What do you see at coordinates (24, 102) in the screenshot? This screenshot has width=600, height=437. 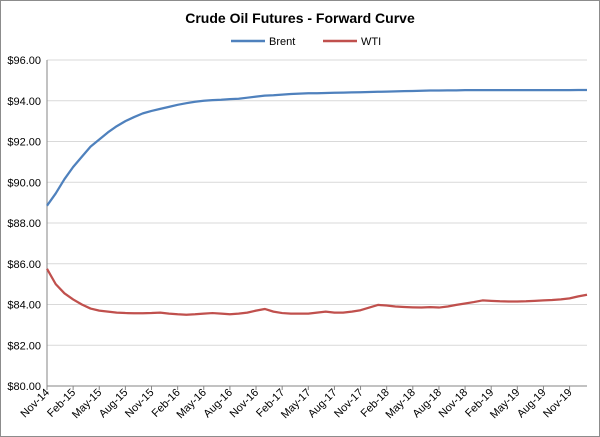 I see `y-tick-label: $94.00` at bounding box center [24, 102].